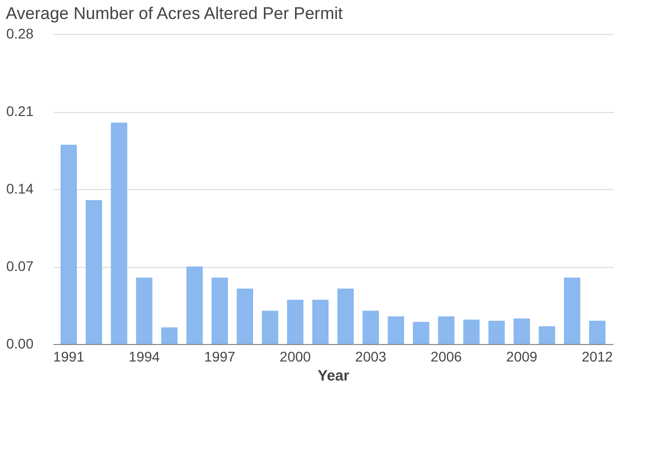  I want to click on chart-title: Average Number of Acres Altered Per Permit, so click(175, 13).